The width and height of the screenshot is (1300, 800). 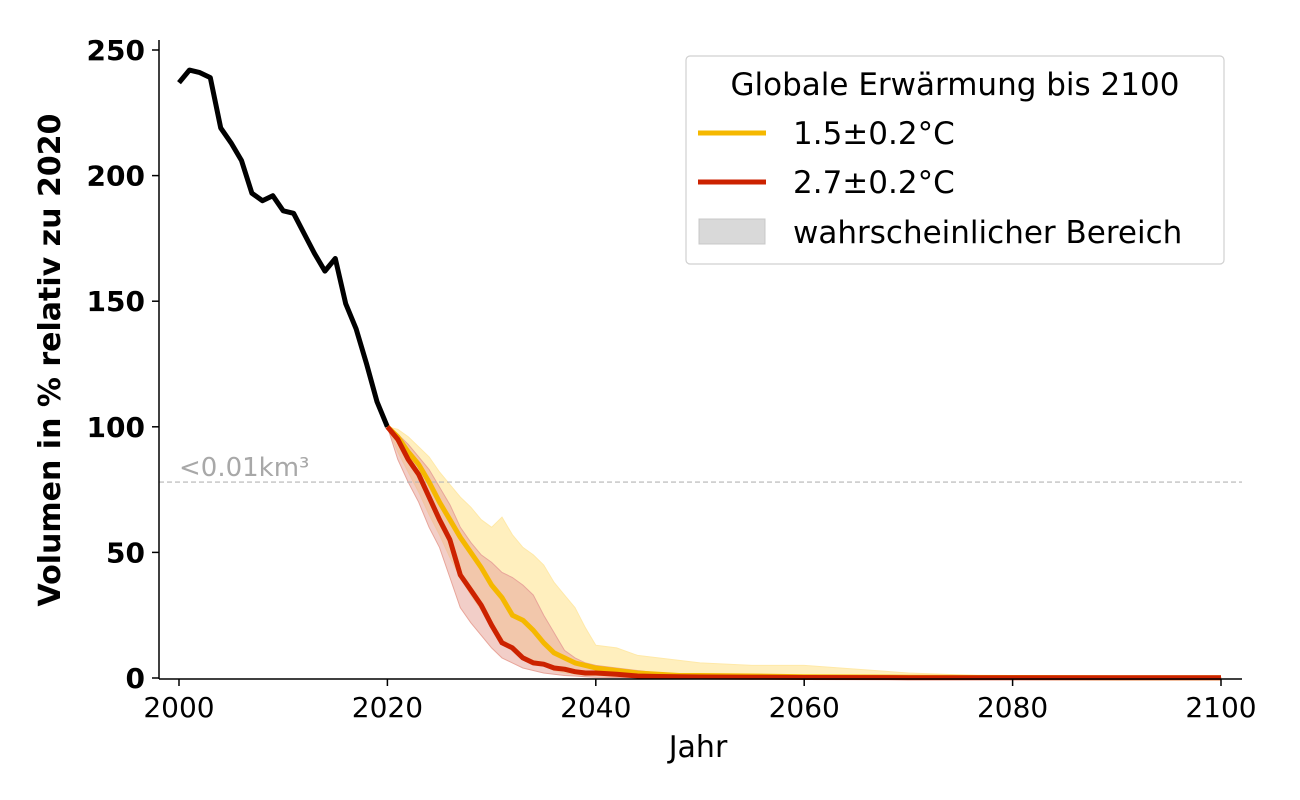 I want to click on x-tick-label: 2020, so click(x=387, y=707).